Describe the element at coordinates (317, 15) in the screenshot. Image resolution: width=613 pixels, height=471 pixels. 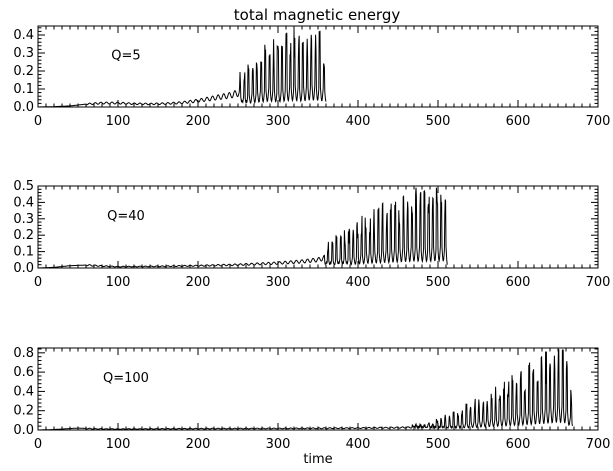
I see `chart-title: total magnetic energy` at that location.